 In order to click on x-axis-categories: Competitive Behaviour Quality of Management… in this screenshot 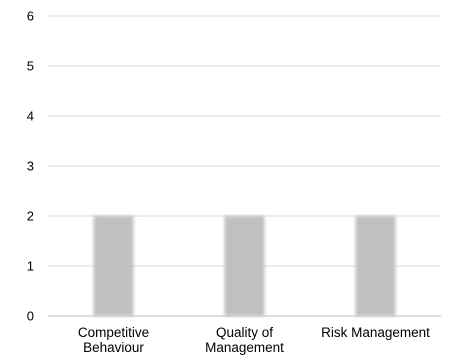, I will do `click(254, 340)`.